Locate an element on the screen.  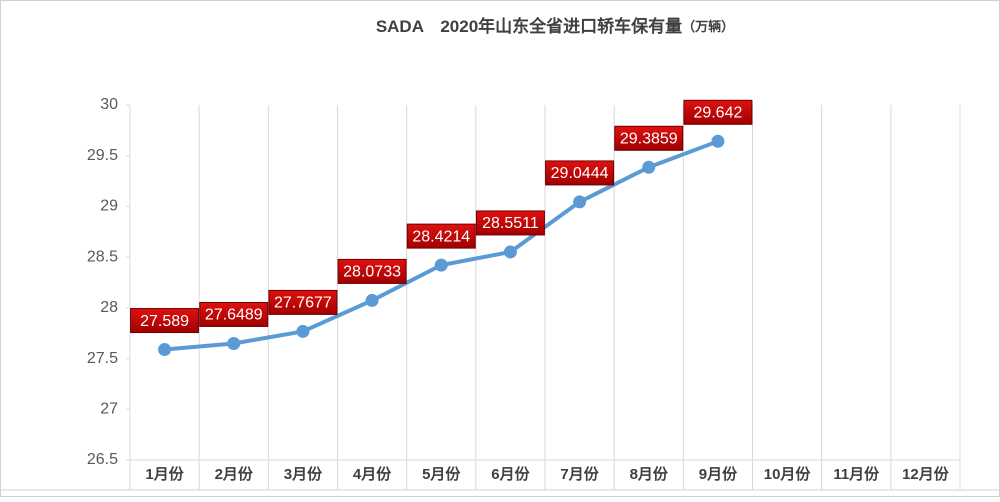
x-tick-label: 12月份 is located at coordinates (926, 474).